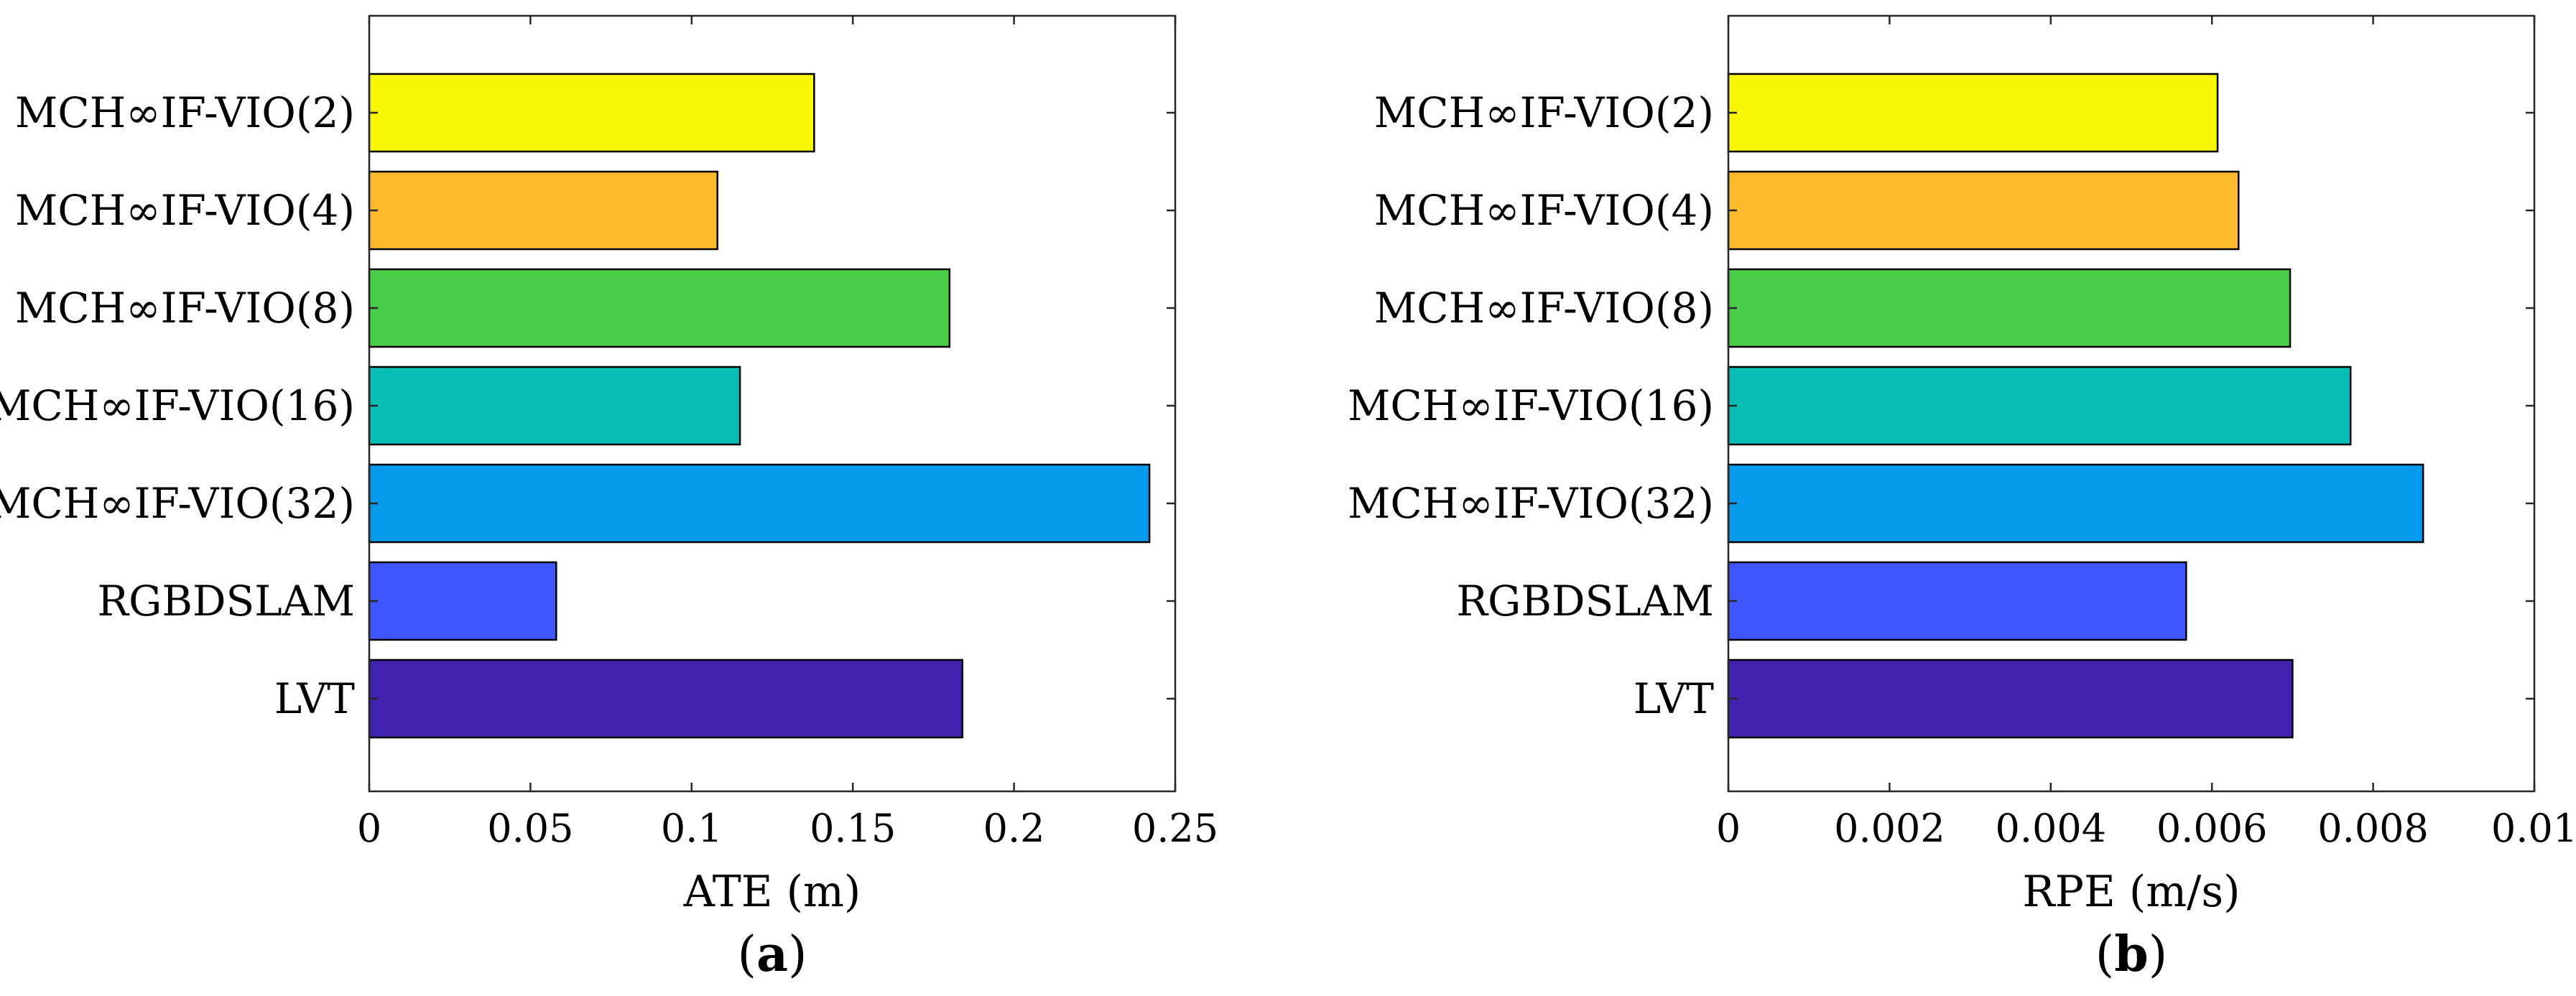 The image size is (2576, 996). I want to click on x-tick-label: 0.1, so click(692, 828).